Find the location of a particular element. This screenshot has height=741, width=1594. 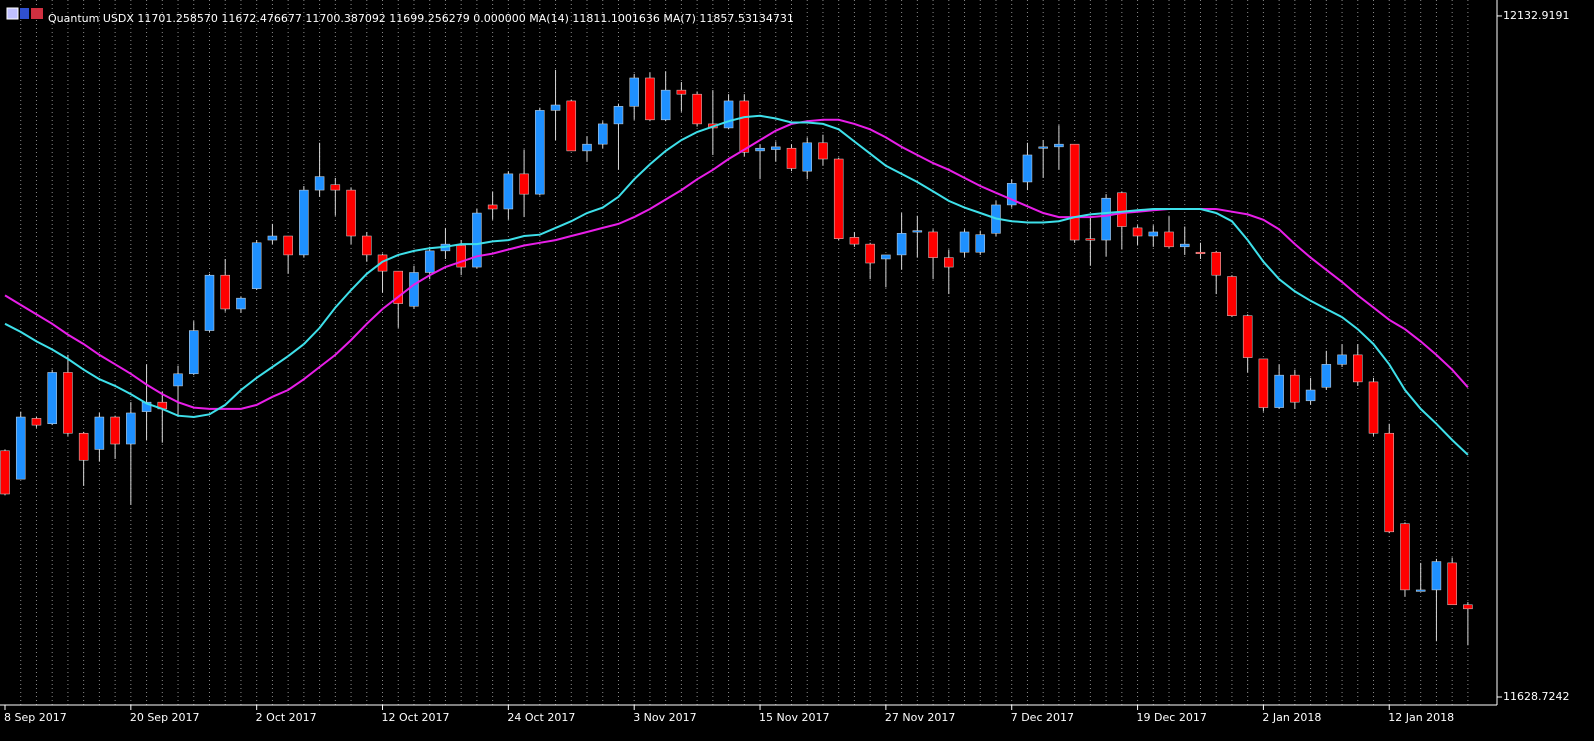

x-tick-label: 15 Nov 2017 is located at coordinates (794, 717).